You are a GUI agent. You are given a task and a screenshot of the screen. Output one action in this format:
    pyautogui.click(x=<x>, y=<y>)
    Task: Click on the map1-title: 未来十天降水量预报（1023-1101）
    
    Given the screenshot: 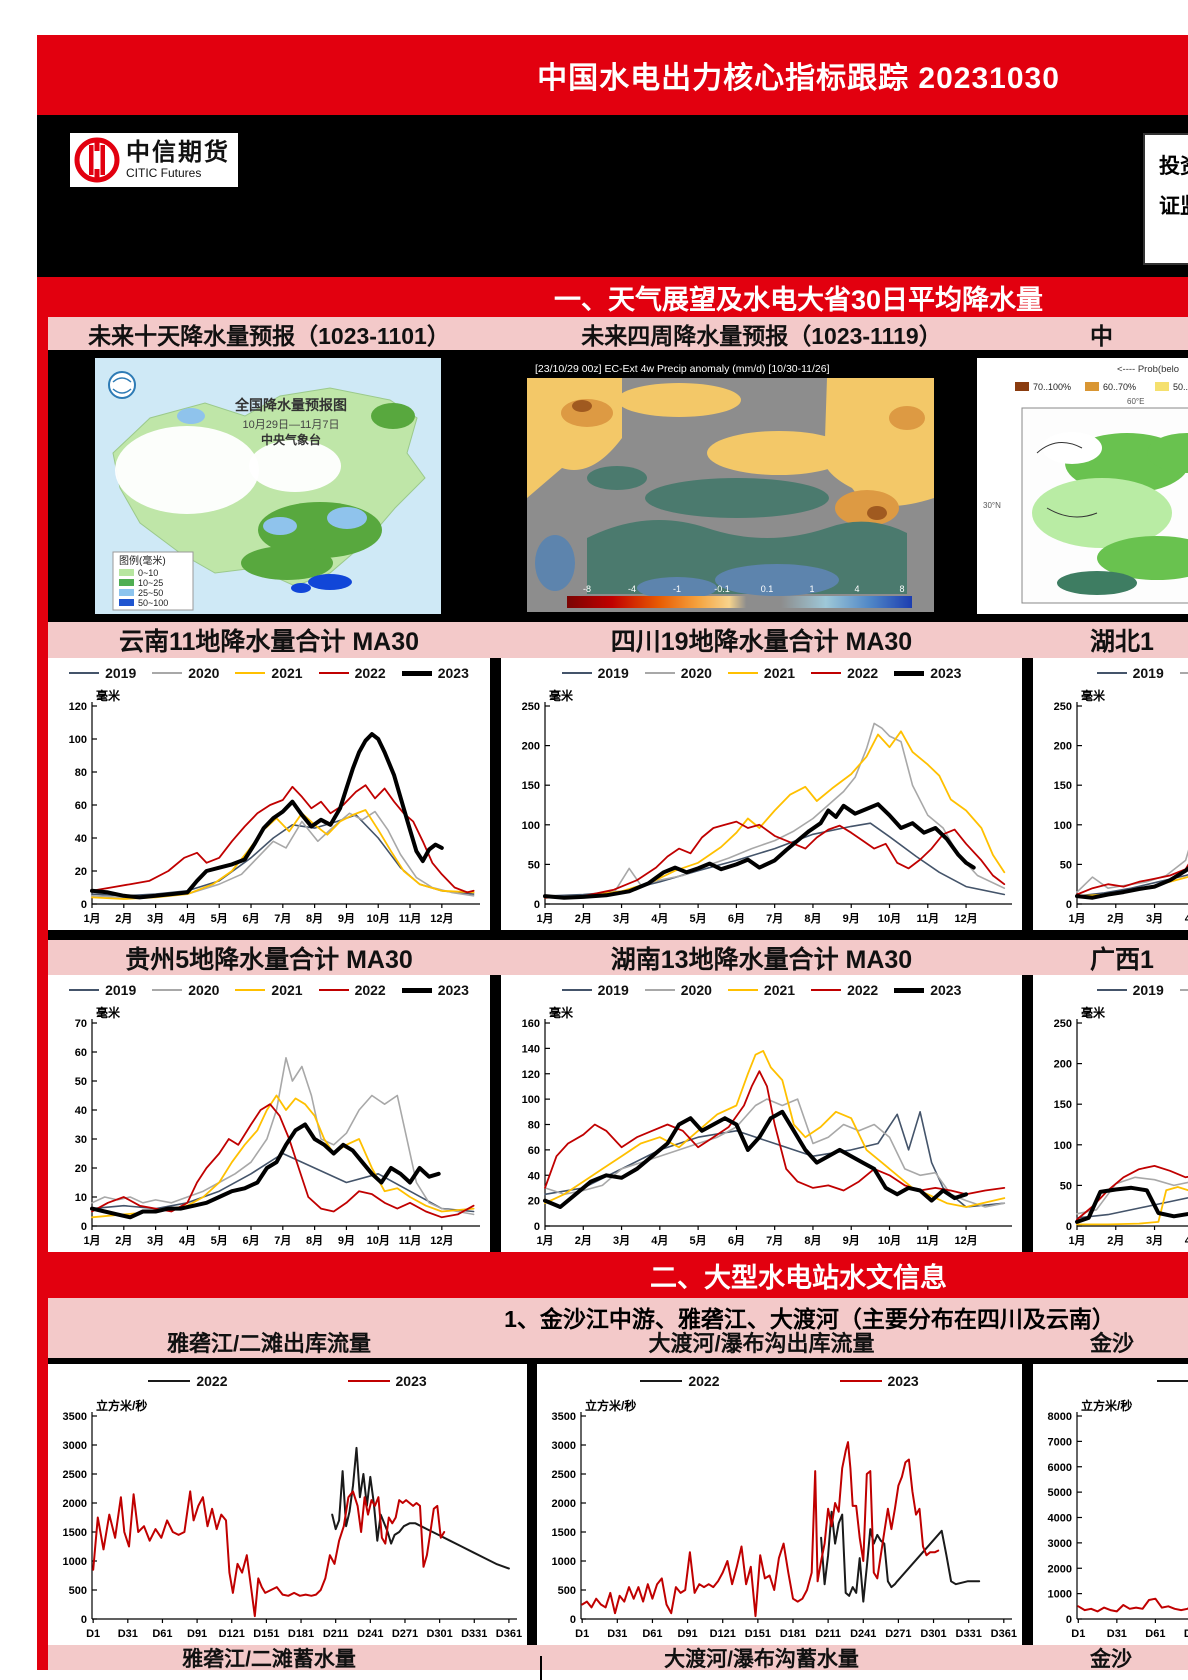 What is the action you would take?
    pyautogui.click(x=269, y=335)
    